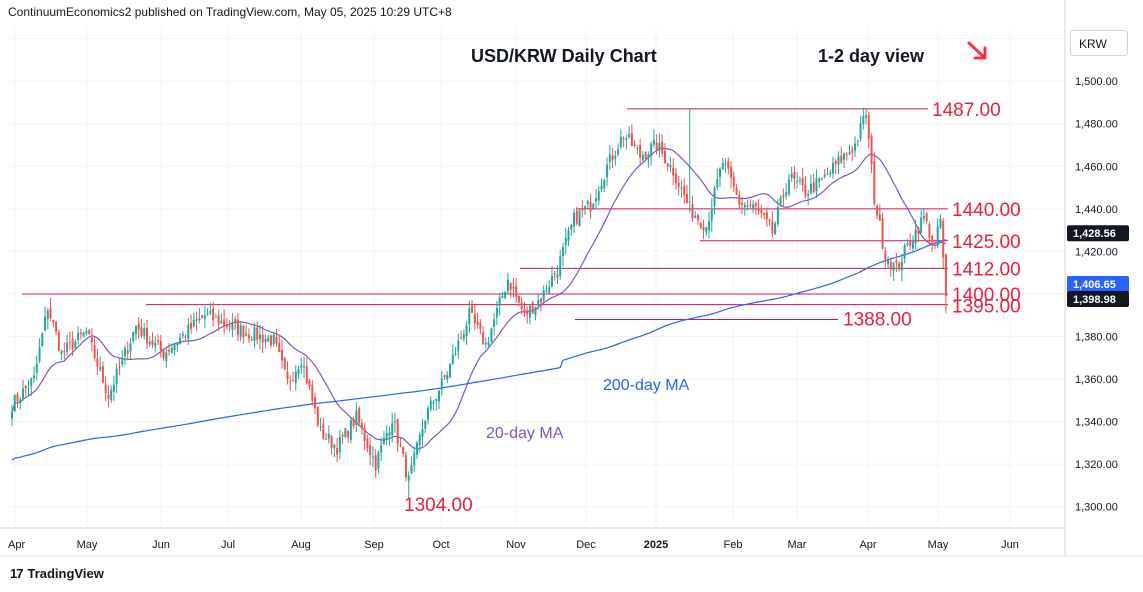  Describe the element at coordinates (1096, 338) in the screenshot. I see `y-tick-label: 1,380.00` at that location.